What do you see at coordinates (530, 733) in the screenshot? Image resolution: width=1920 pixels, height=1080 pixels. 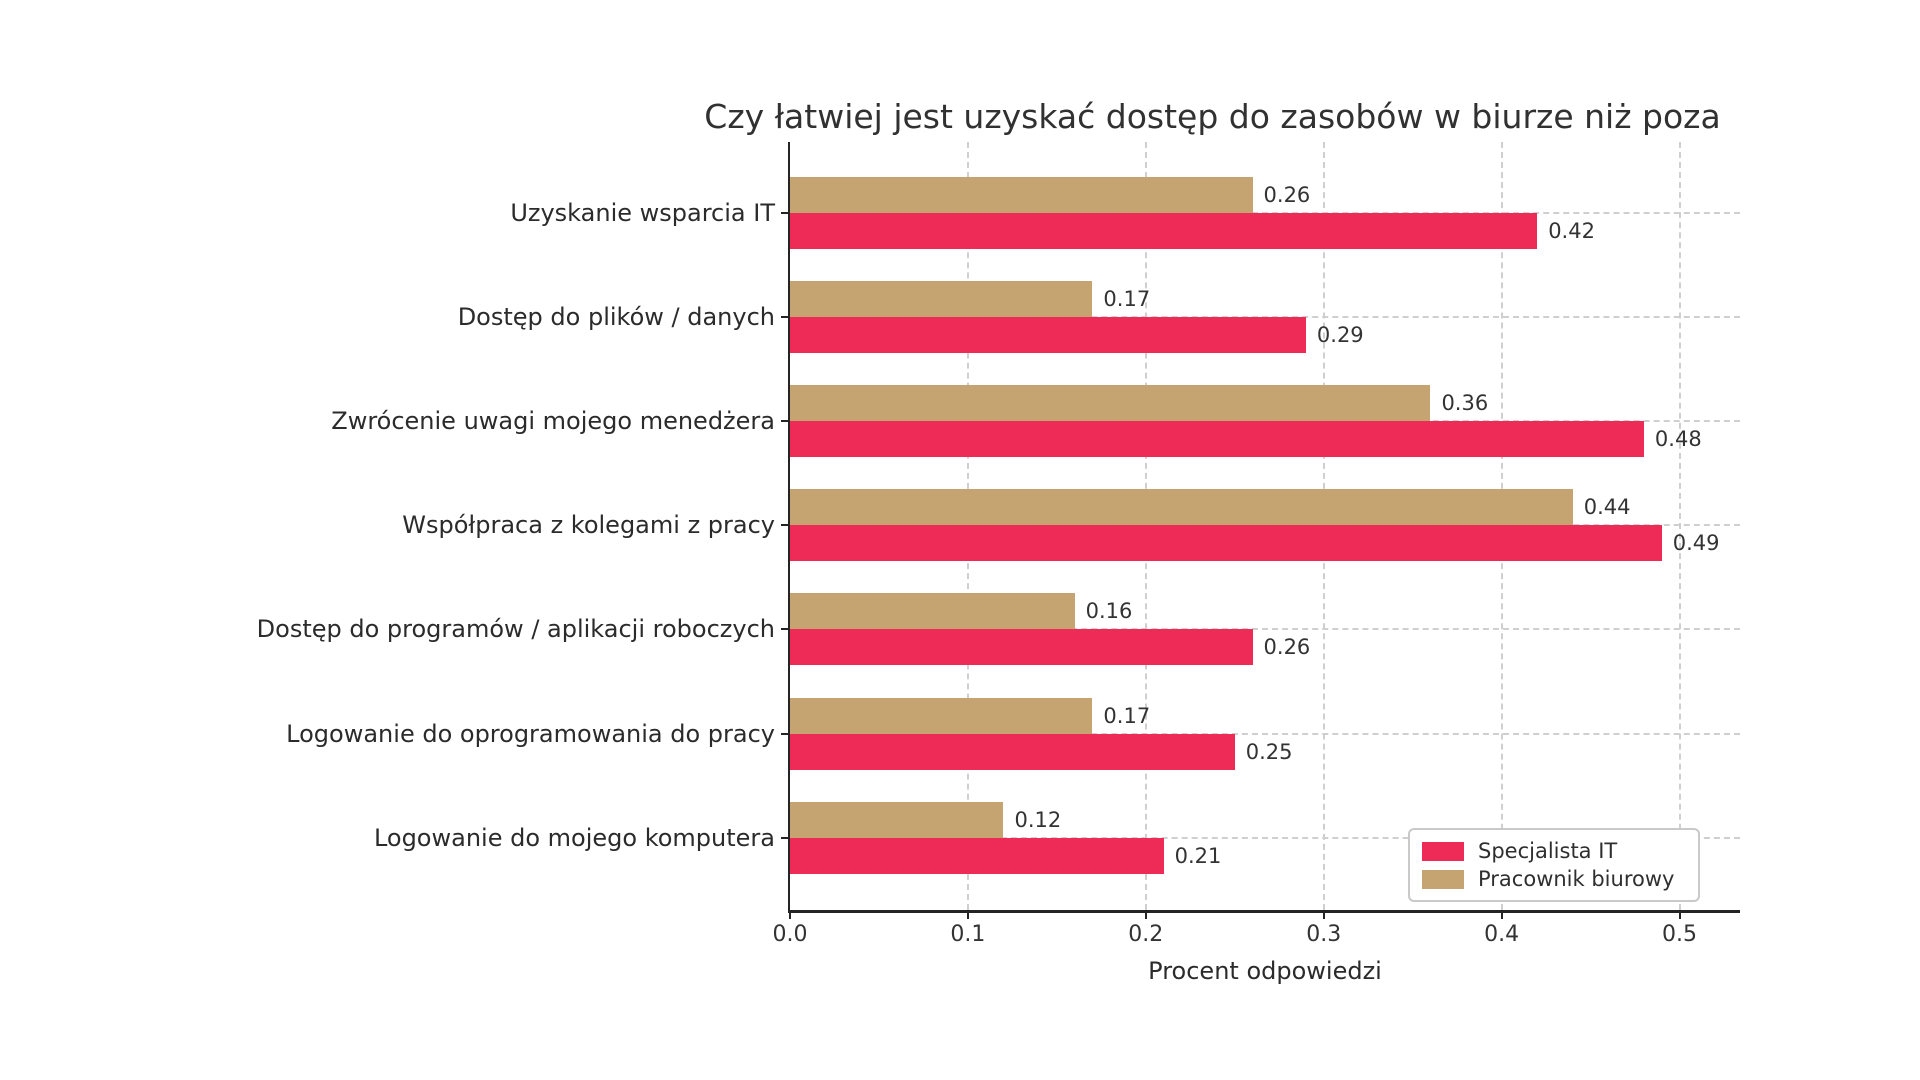 I see `category-label: Logowanie do oprogramowania do pracy` at bounding box center [530, 733].